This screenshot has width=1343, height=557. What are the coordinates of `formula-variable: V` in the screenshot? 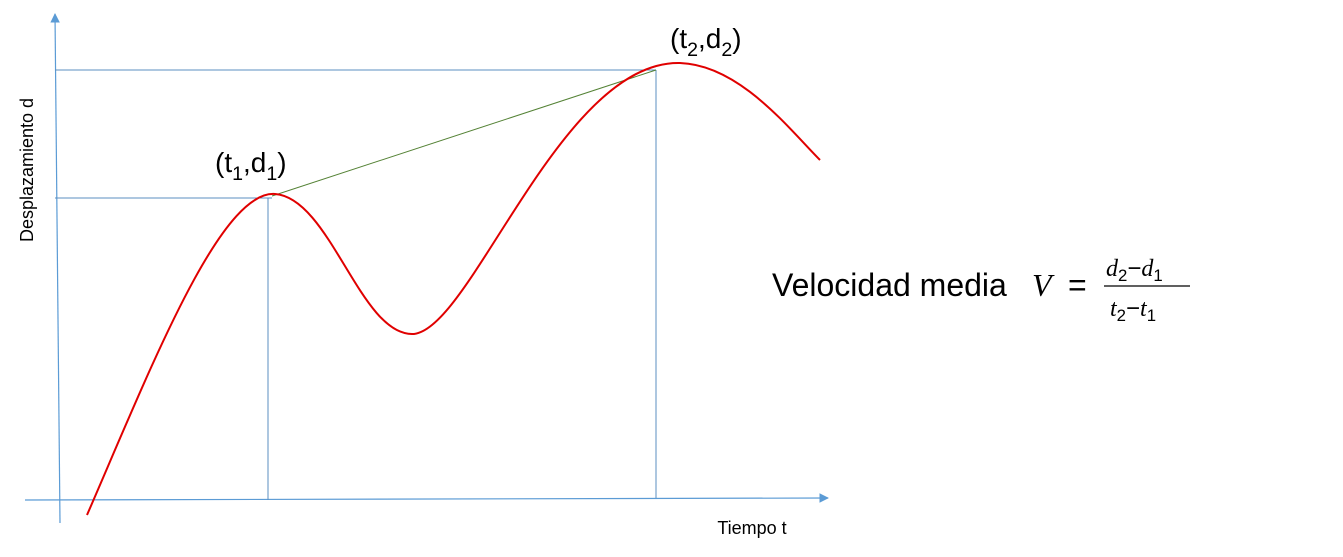 It's located at (1043, 285).